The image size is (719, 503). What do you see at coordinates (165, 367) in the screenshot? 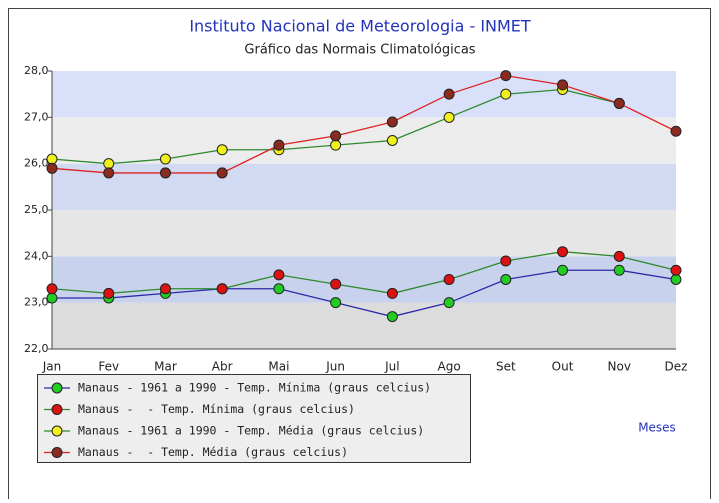
I see `x-tick-label: Mar` at bounding box center [165, 367].